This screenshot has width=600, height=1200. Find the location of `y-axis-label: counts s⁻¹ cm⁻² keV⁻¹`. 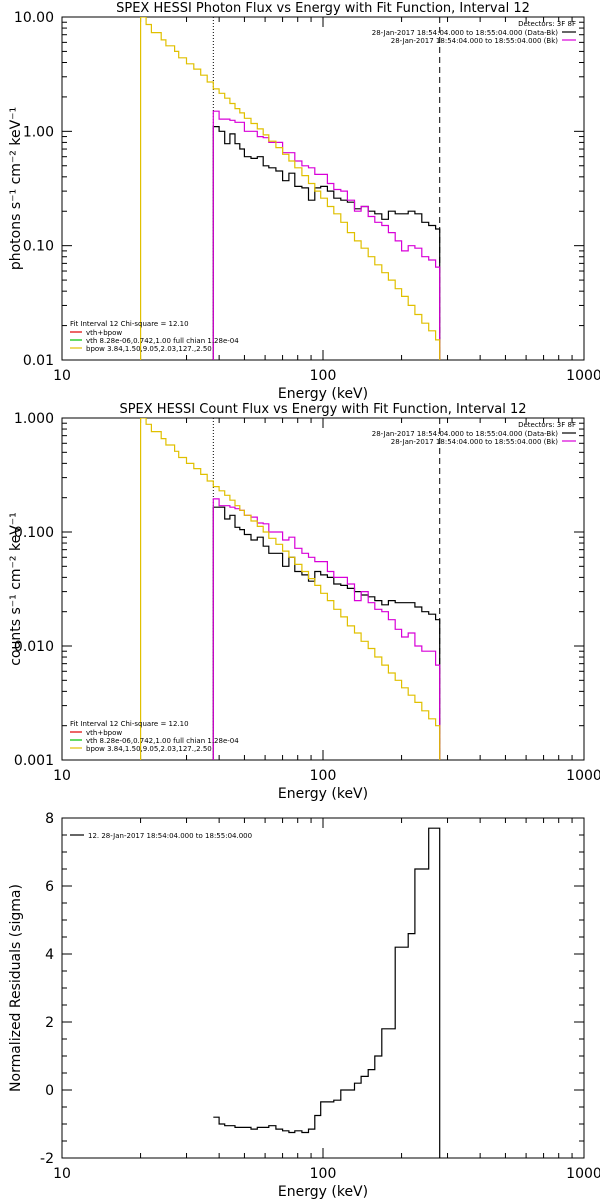

y-axis-label: counts s⁻¹ cm⁻² keV⁻¹ is located at coordinates (16, 589).